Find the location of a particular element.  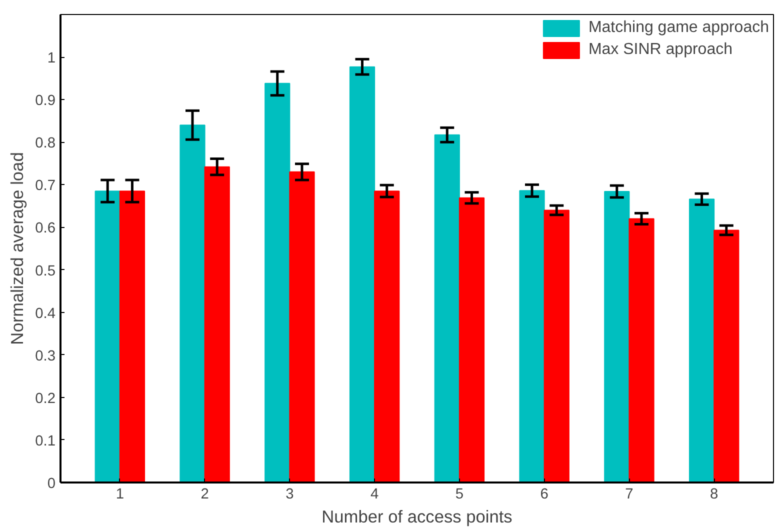

x-tick-label: 2 is located at coordinates (204, 494).